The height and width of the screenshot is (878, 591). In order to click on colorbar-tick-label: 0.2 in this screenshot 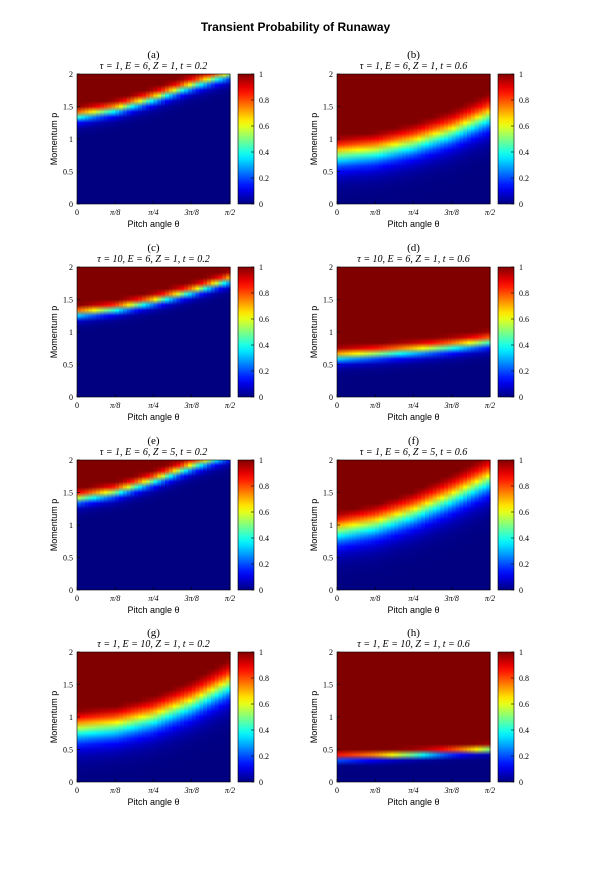, I will do `click(524, 371)`.